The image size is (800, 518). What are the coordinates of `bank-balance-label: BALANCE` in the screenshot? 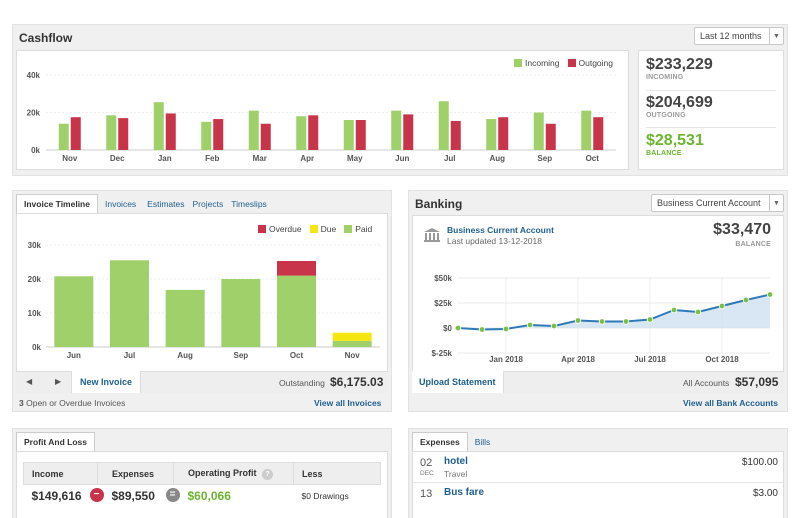 It's located at (753, 244).